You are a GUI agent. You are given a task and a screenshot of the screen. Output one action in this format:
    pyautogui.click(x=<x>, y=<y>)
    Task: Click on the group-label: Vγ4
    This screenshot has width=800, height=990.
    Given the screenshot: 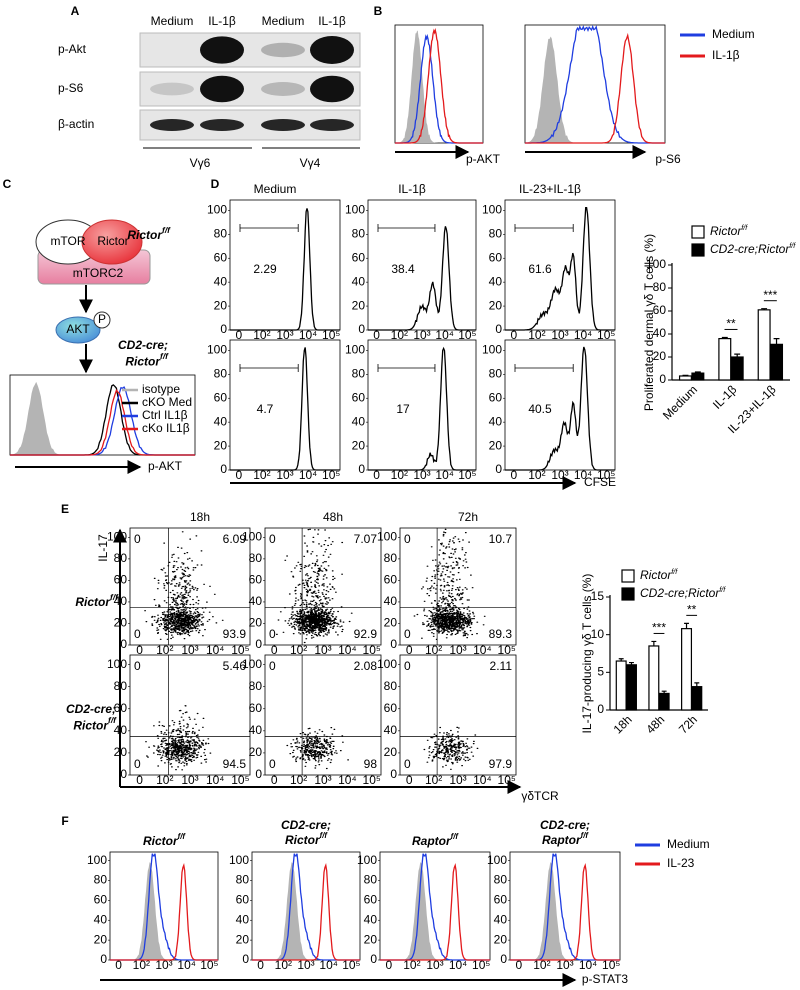 What is the action you would take?
    pyautogui.click(x=310, y=163)
    